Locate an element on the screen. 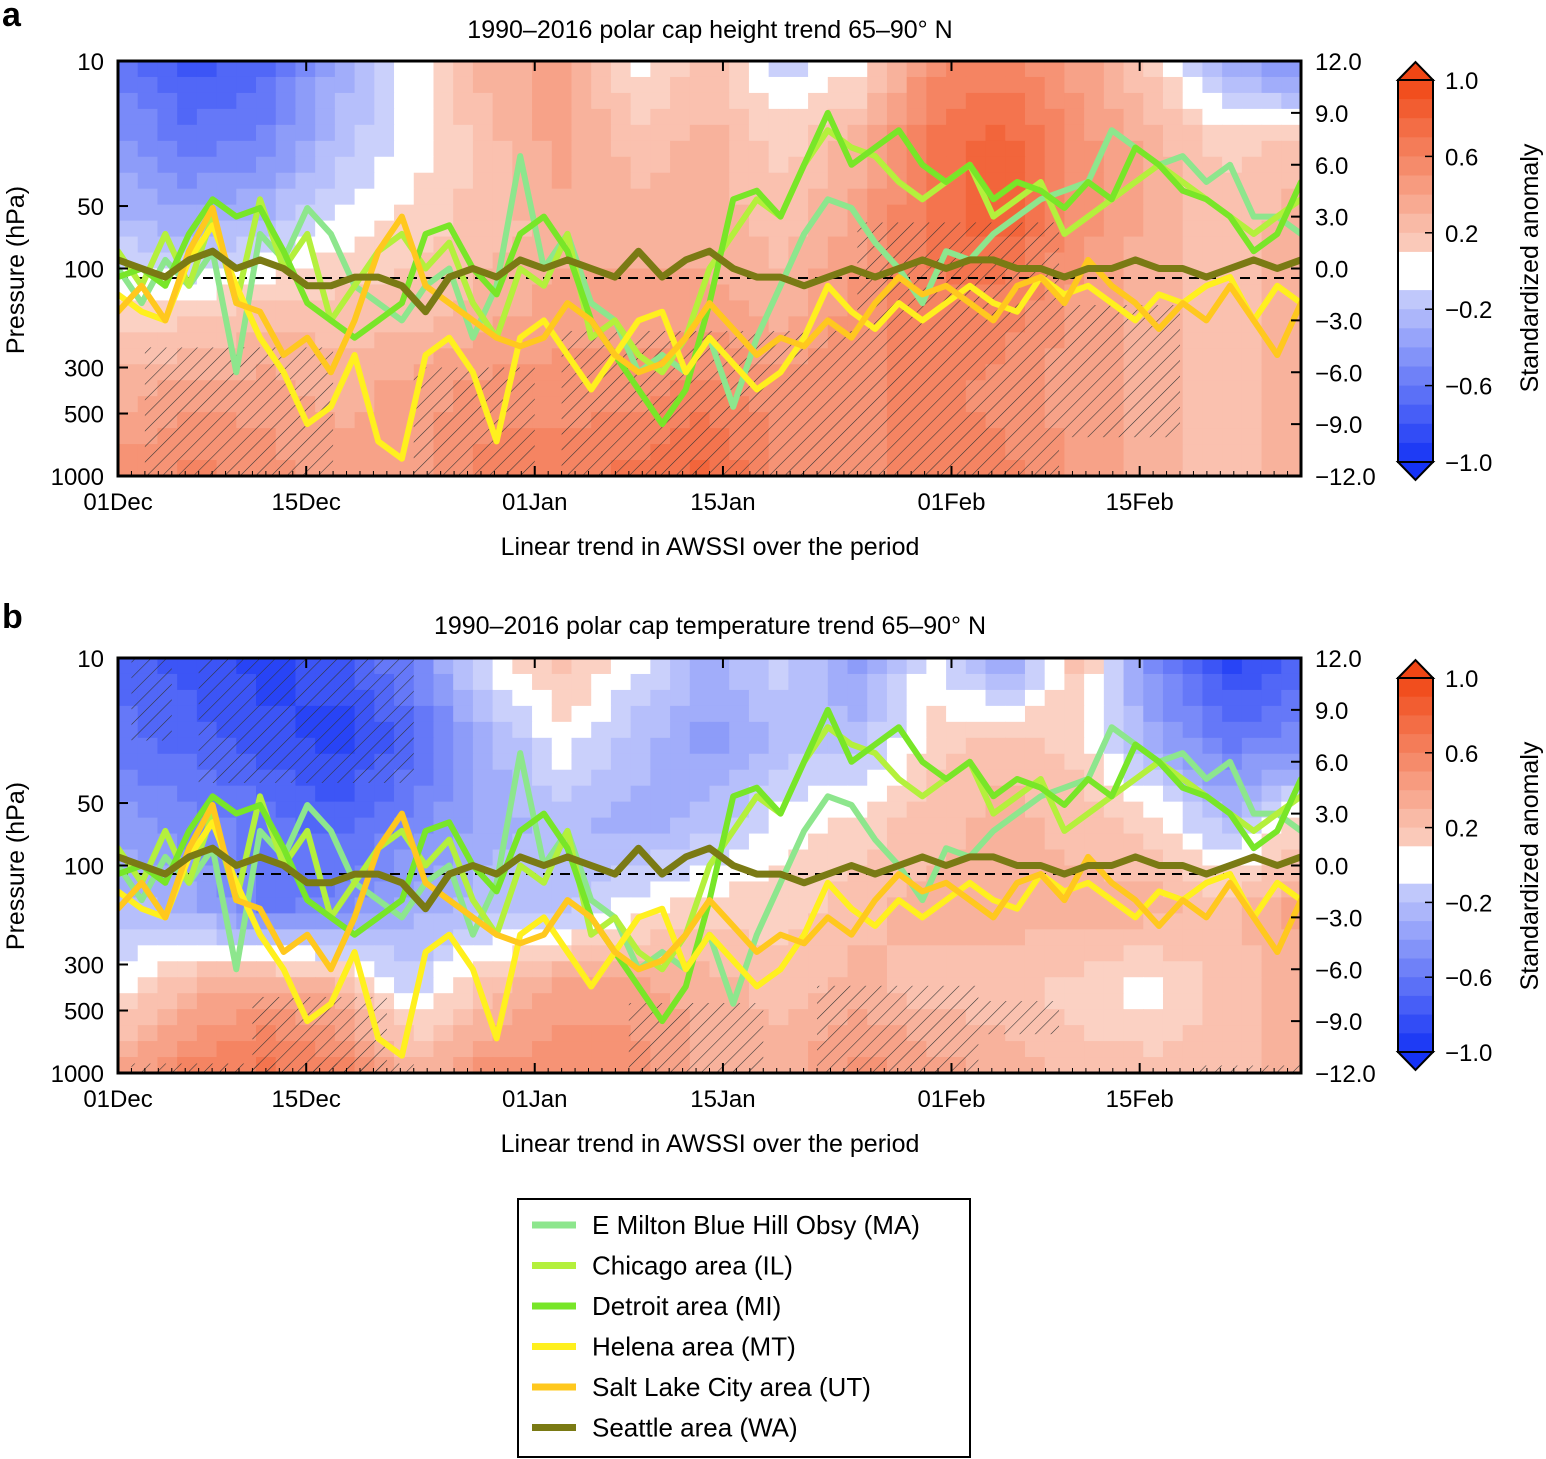 The height and width of the screenshot is (1459, 1546). y-right-tick-label: −12.0 is located at coordinates (1345, 1074).